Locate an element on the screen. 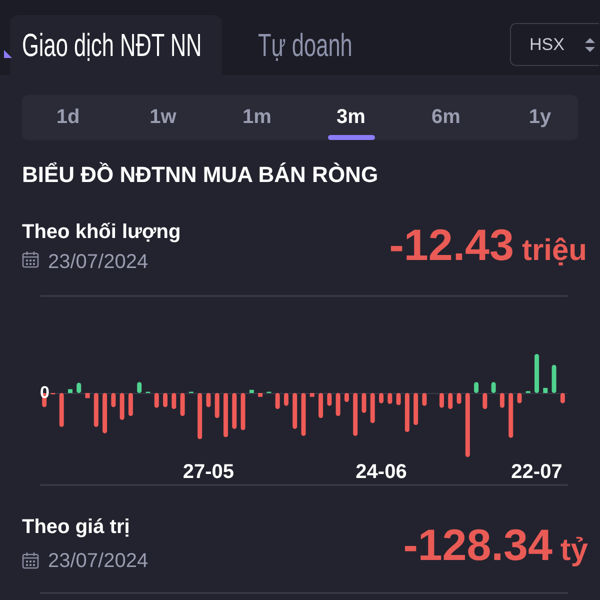  text: HSX is located at coordinates (547, 45).